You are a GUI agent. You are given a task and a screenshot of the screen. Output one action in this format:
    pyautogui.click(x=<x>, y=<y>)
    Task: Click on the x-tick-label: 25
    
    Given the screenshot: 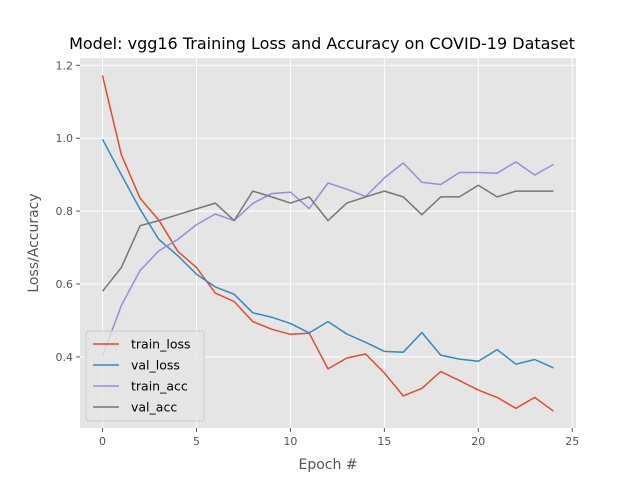 What is the action you would take?
    pyautogui.click(x=572, y=441)
    